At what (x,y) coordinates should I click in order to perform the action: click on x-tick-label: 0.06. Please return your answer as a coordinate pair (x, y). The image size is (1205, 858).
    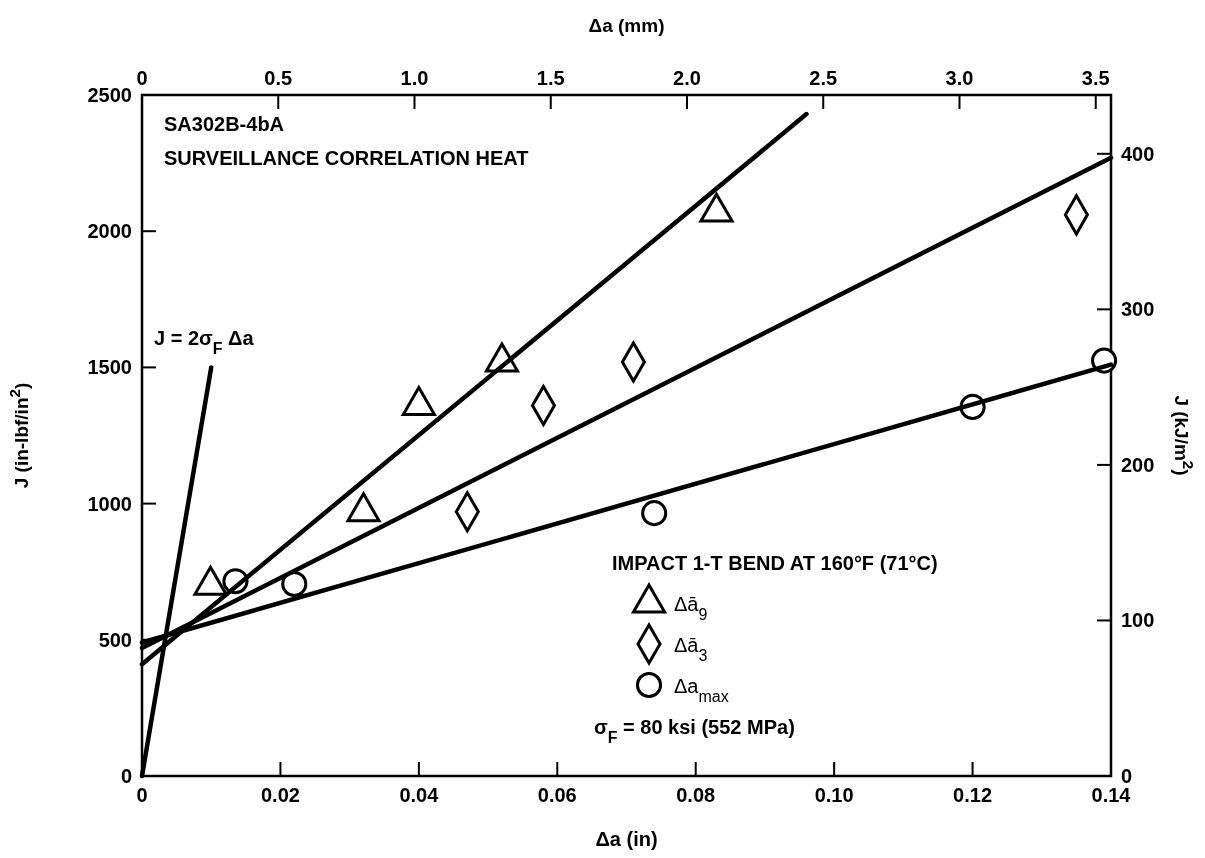
    Looking at the image, I should click on (557, 795).